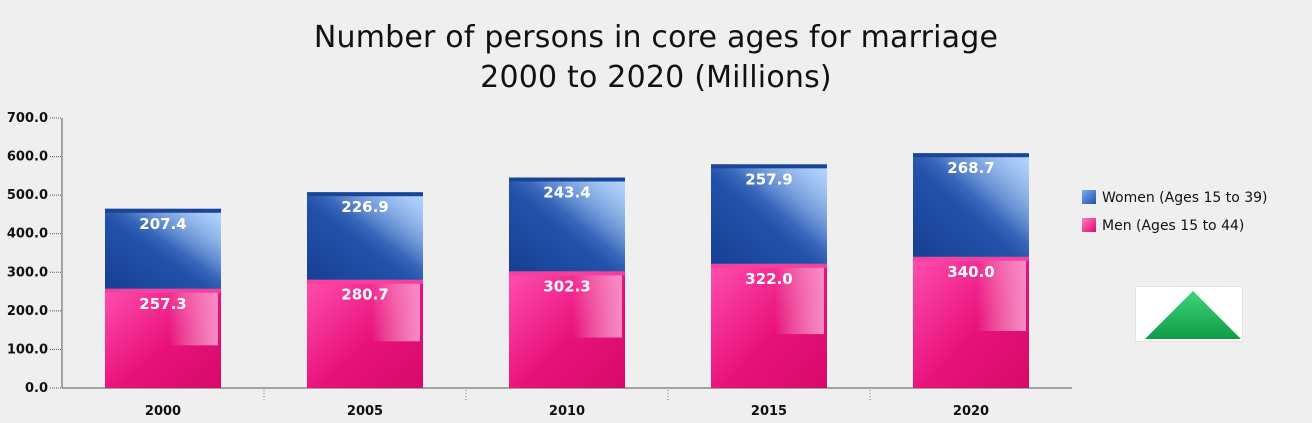 Image resolution: width=1312 pixels, height=423 pixels. What do you see at coordinates (27, 195) in the screenshot?
I see `y-tick-label: 500.0` at bounding box center [27, 195].